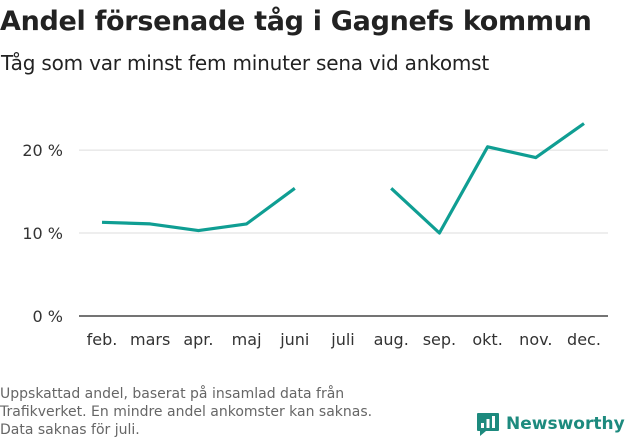 This screenshot has width=631, height=439. Describe the element at coordinates (70, 430) in the screenshot. I see `footnote-line-3: Data saknas för juli.` at that location.